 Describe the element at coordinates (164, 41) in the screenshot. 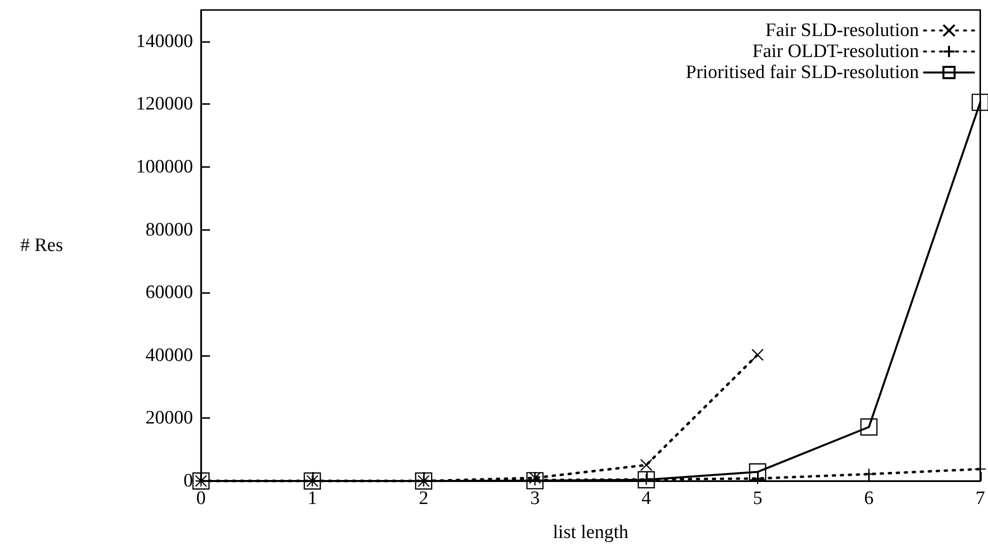

I see `y-tick-label: 140000` at that location.